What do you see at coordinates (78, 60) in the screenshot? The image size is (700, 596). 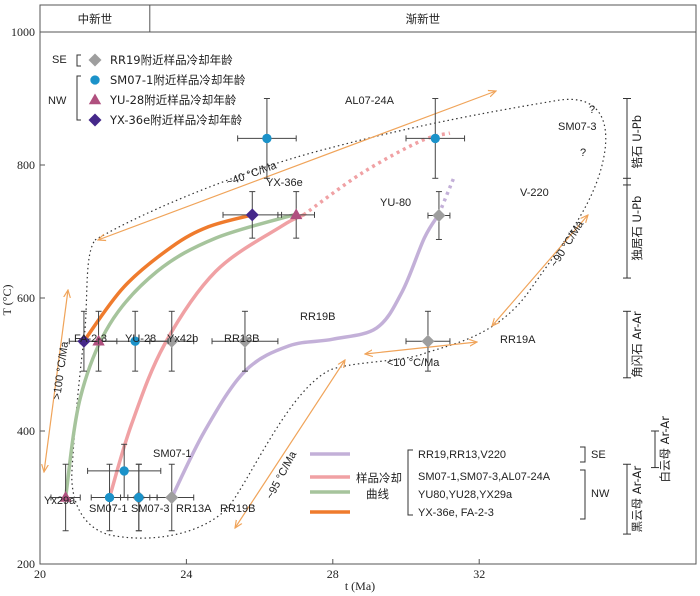 I see `legend-bracket-se` at bounding box center [78, 60].